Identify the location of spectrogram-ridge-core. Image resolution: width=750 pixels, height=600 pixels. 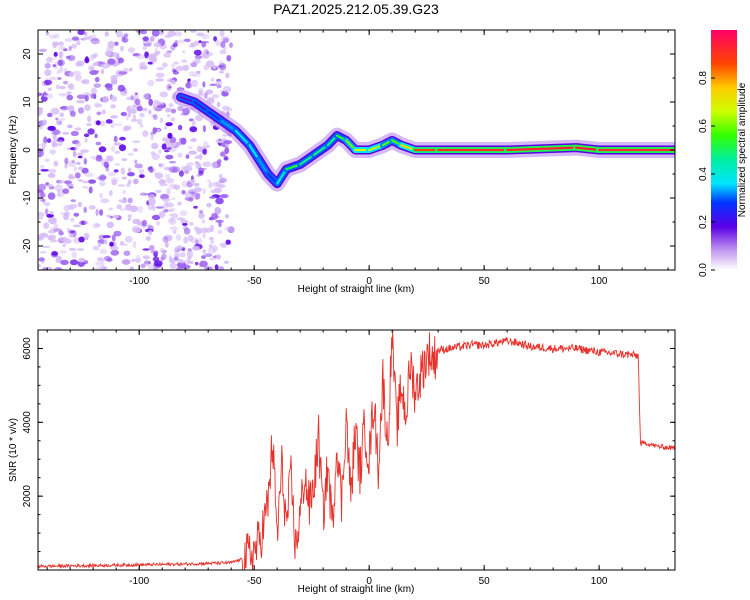
(587, 149).